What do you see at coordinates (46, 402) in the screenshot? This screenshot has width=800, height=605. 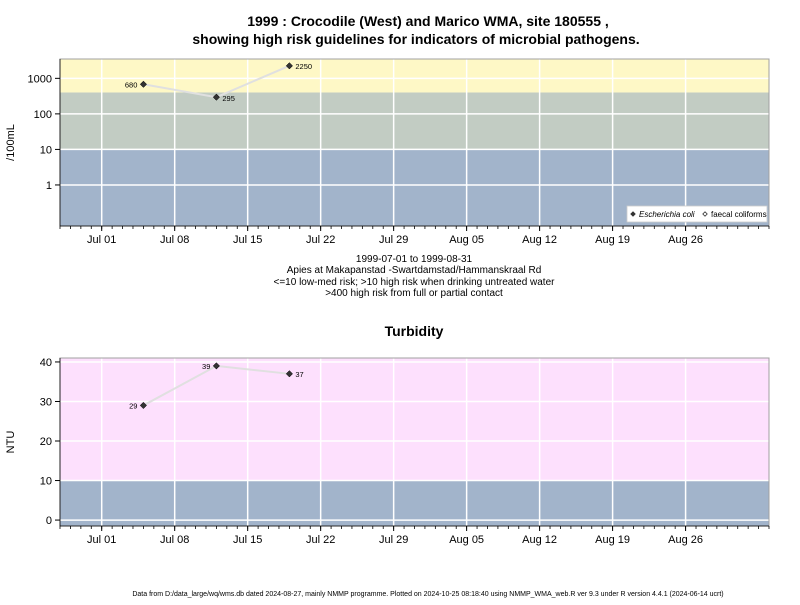 I see `y-tick-label: 30` at bounding box center [46, 402].